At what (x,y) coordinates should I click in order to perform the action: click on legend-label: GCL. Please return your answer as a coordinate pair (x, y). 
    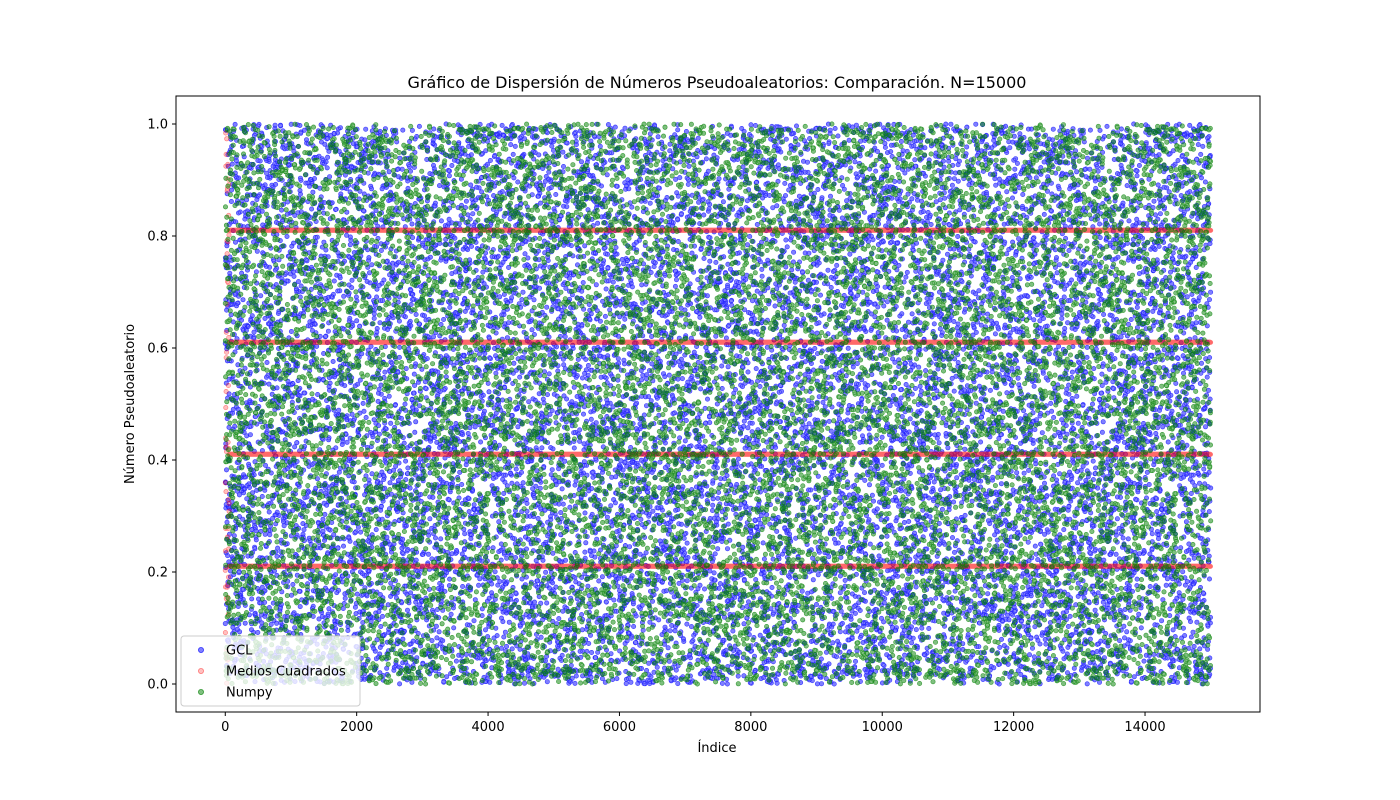
    Looking at the image, I should click on (239, 651).